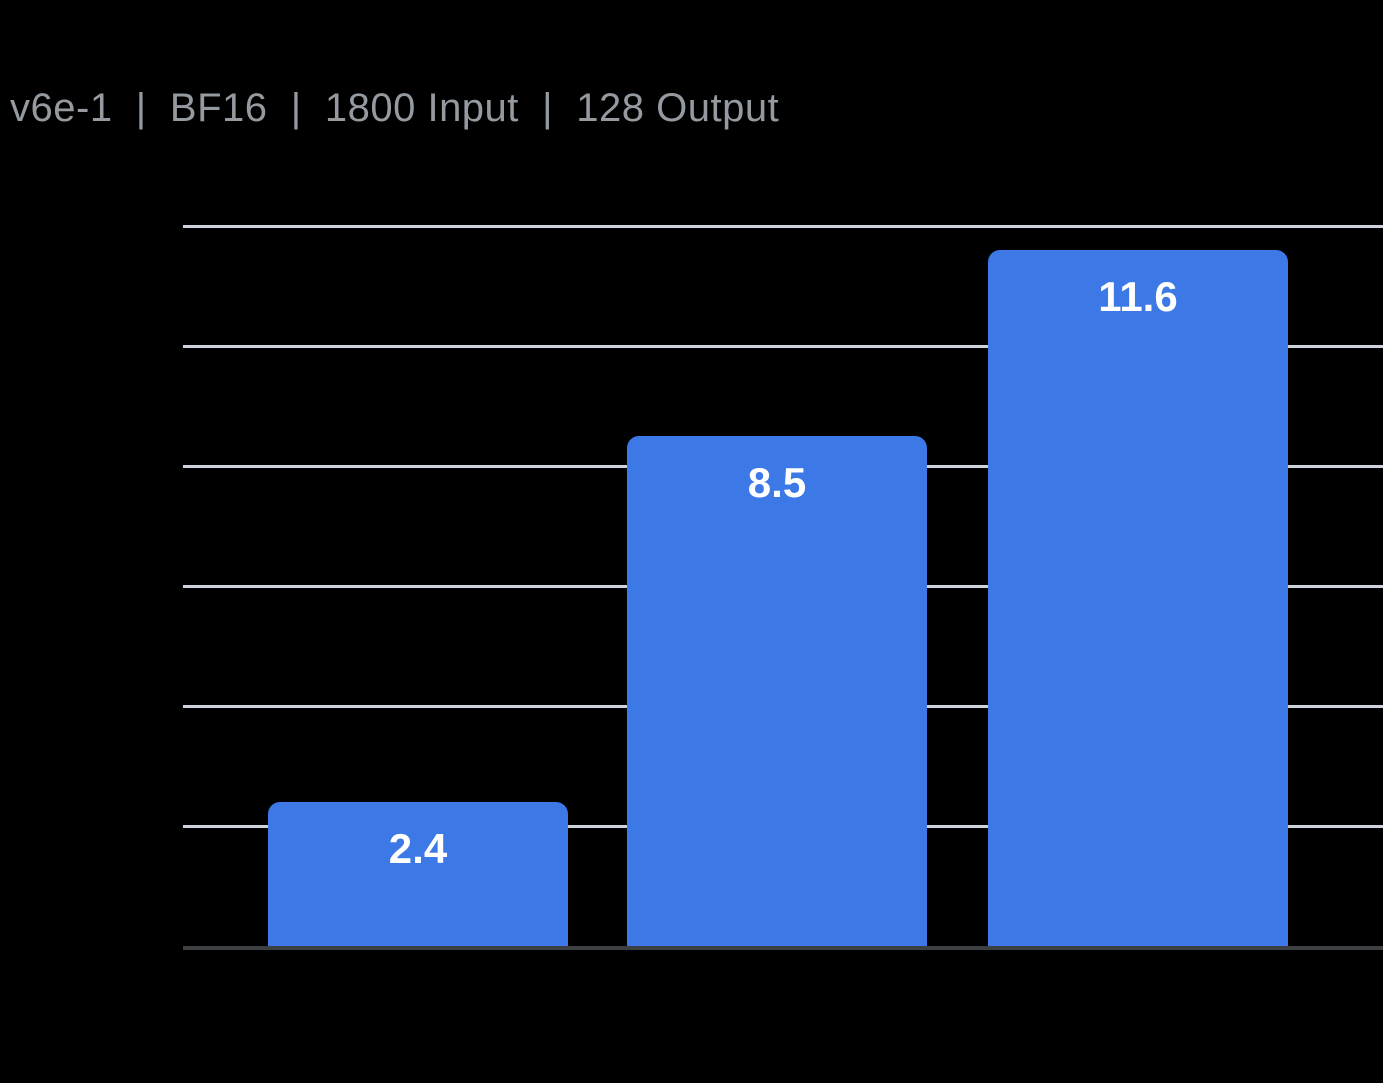 The image size is (1383, 1083). I want to click on bar: 11.6, so click(1138, 598).